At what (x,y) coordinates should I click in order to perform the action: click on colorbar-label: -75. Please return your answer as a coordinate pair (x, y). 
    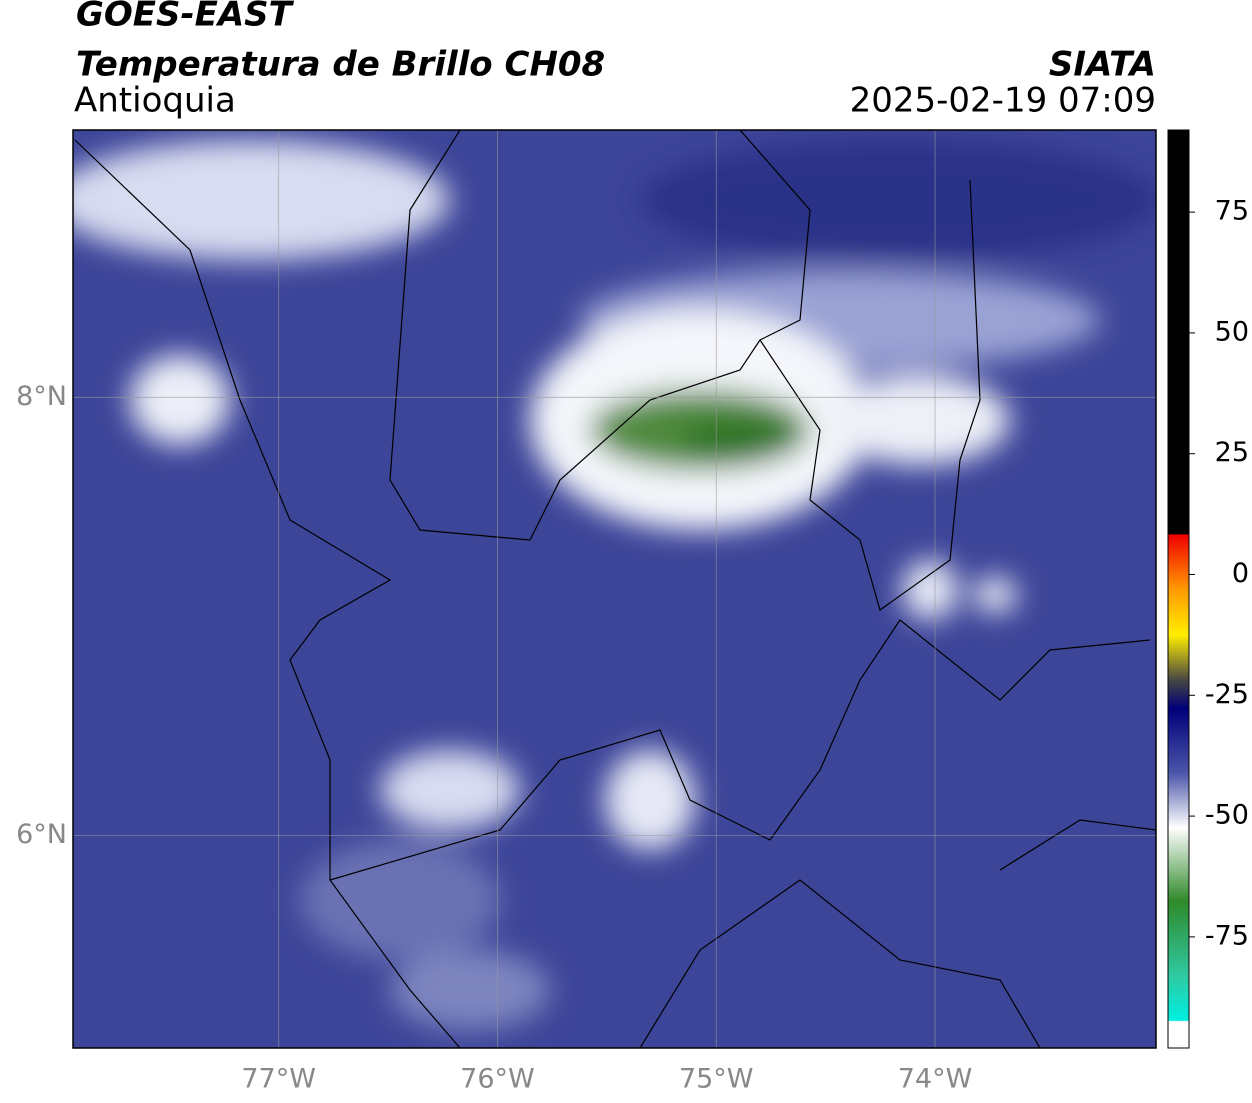
    Looking at the image, I should click on (1227, 935).